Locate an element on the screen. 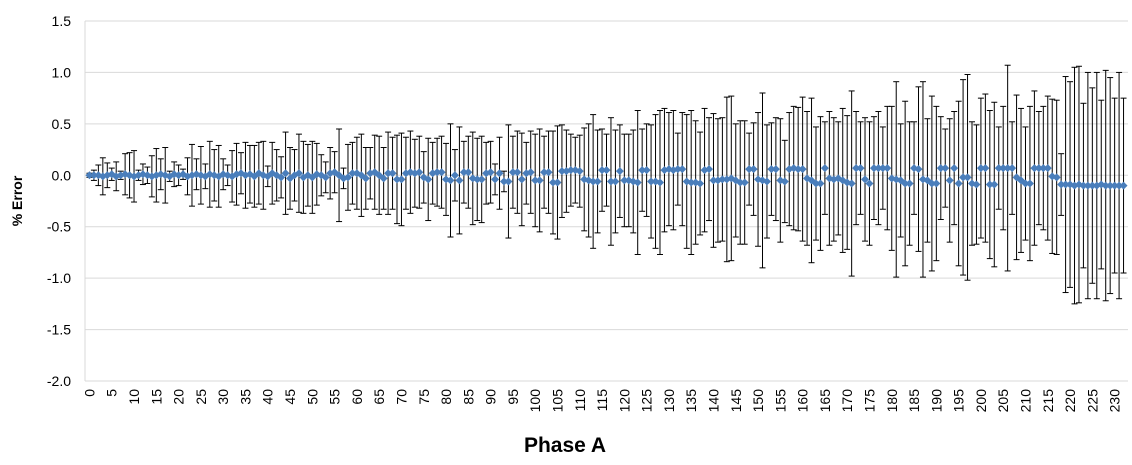 Image resolution: width=1132 pixels, height=465 pixels. x-tick-label: 0 is located at coordinates (89, 393).